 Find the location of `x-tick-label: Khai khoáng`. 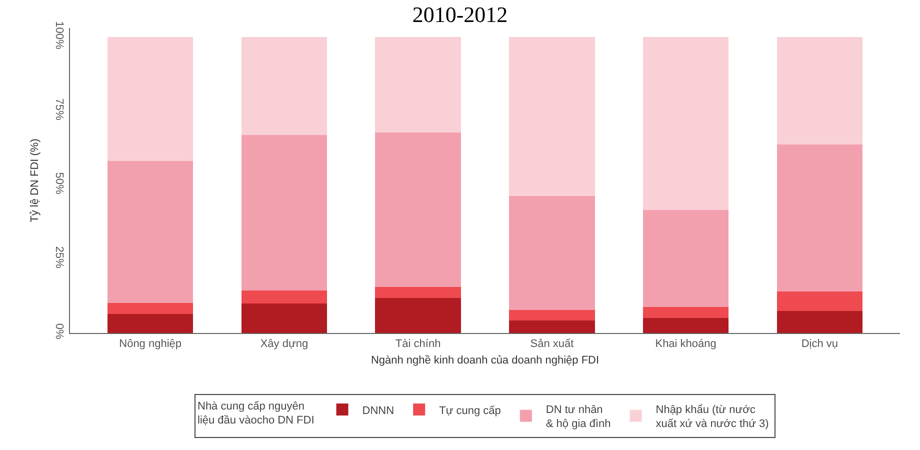

x-tick-label: Khai khoáng is located at coordinates (685, 344).